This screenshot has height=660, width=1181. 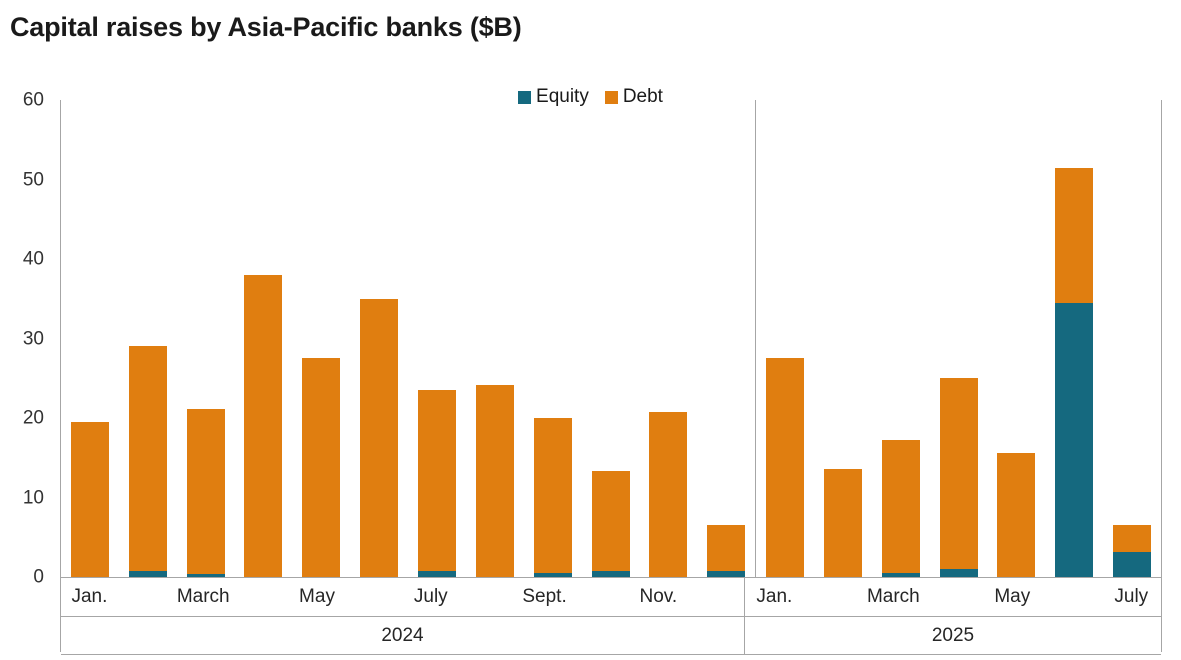 I want to click on legend-label: Equity, so click(x=562, y=96).